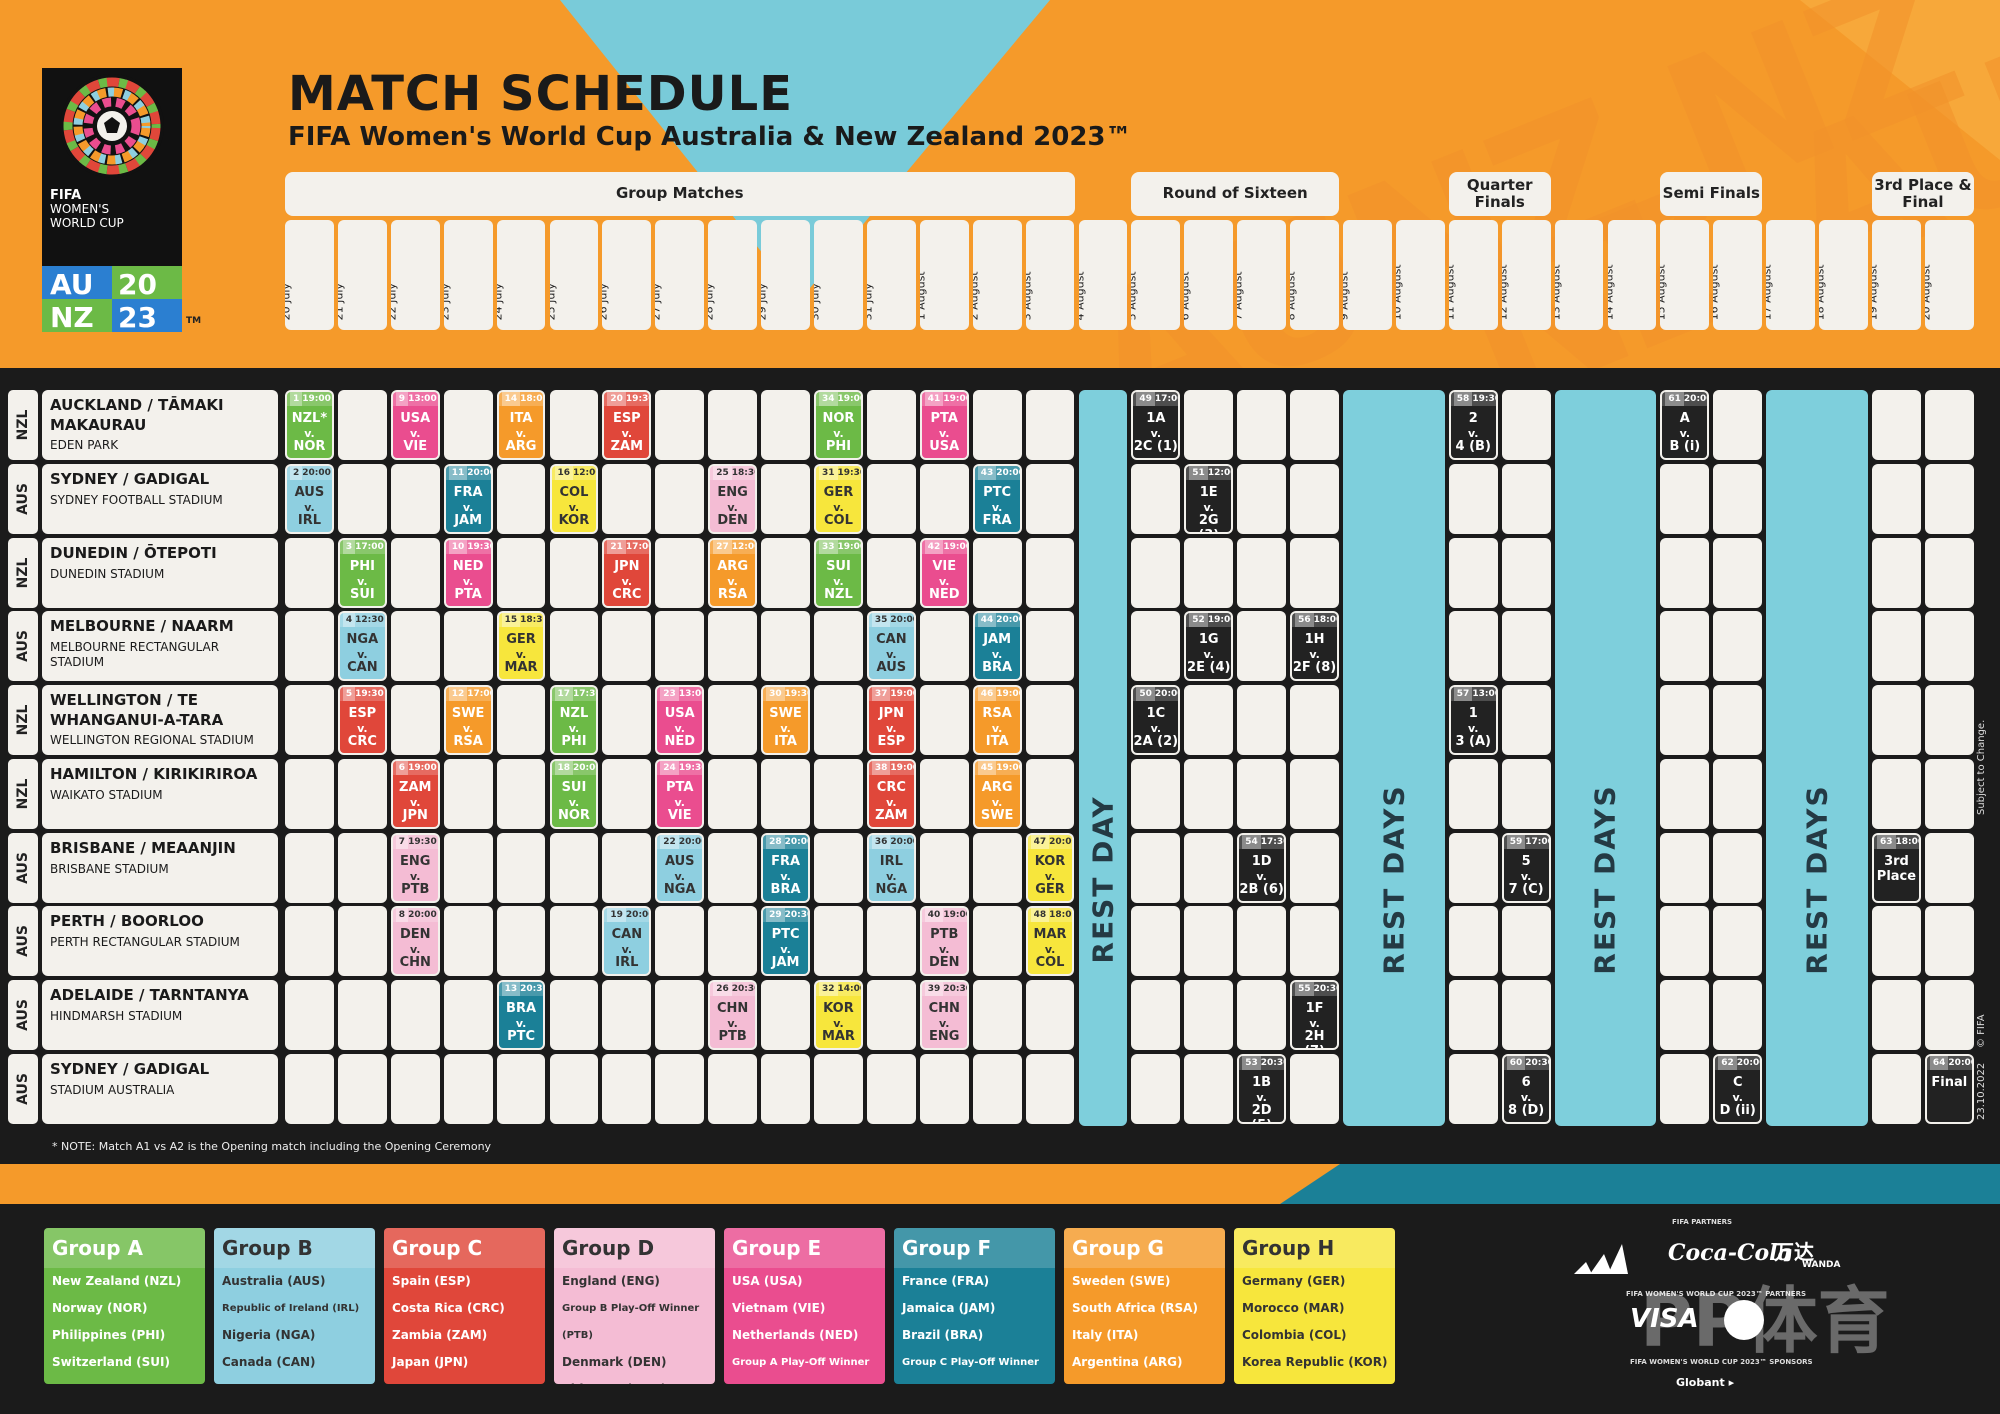 The height and width of the screenshot is (1414, 2000). I want to click on match-card: 7 19:30 ENG v. PTB, so click(415, 868).